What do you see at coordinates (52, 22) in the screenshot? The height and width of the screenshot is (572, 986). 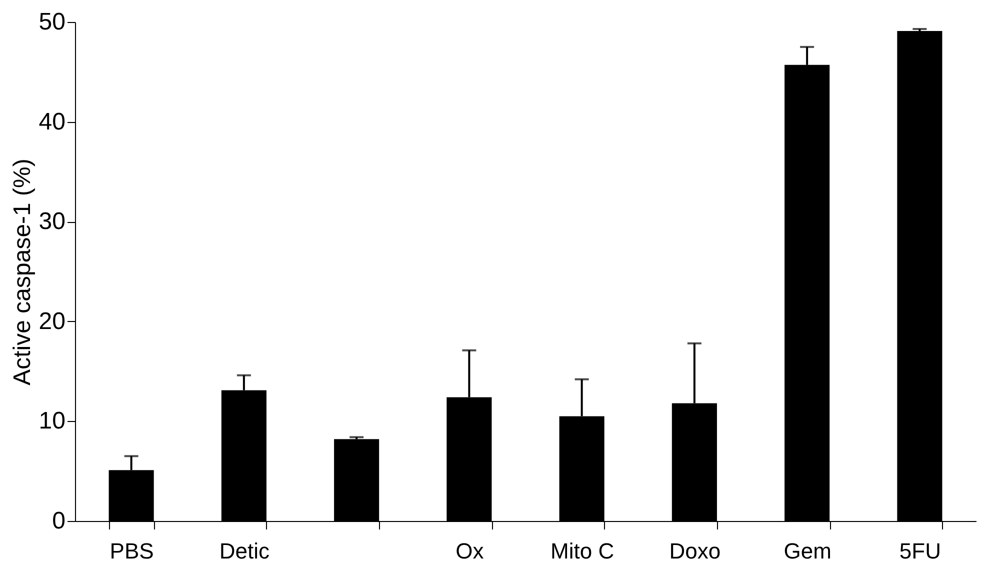 I see `y-tick-label: 50` at bounding box center [52, 22].